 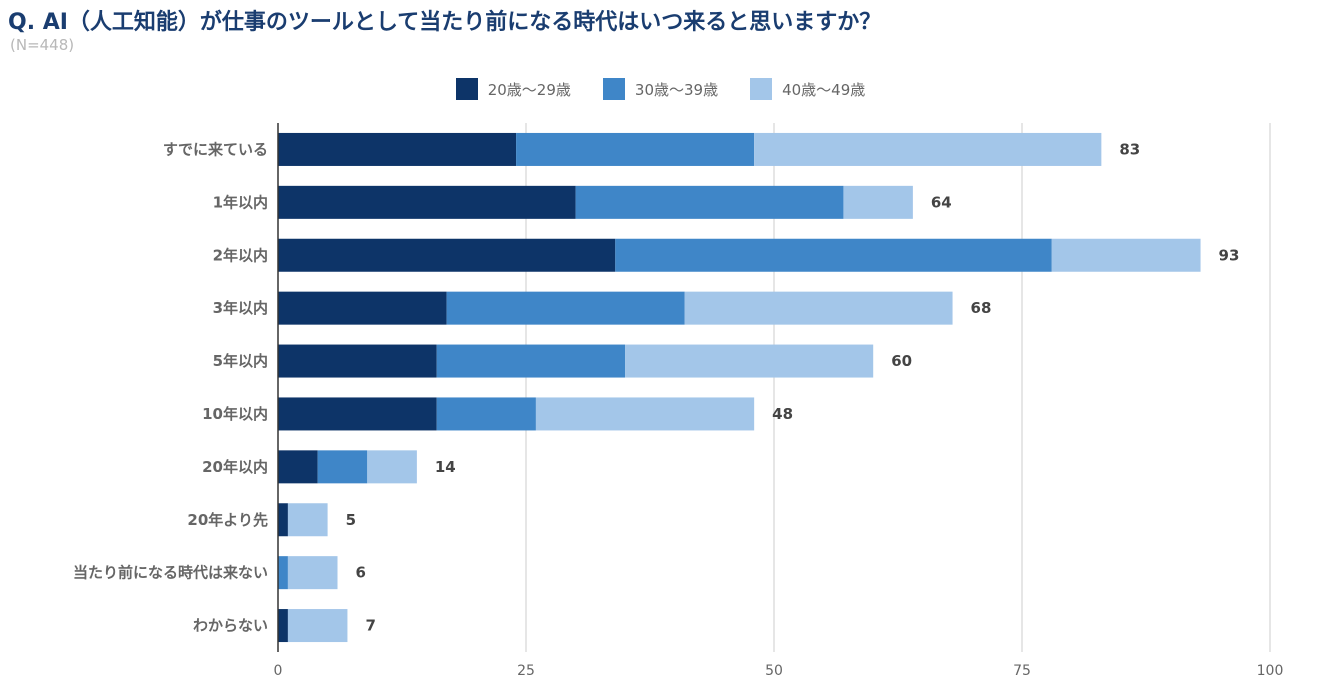 I want to click on total-label: 48, so click(x=782, y=414).